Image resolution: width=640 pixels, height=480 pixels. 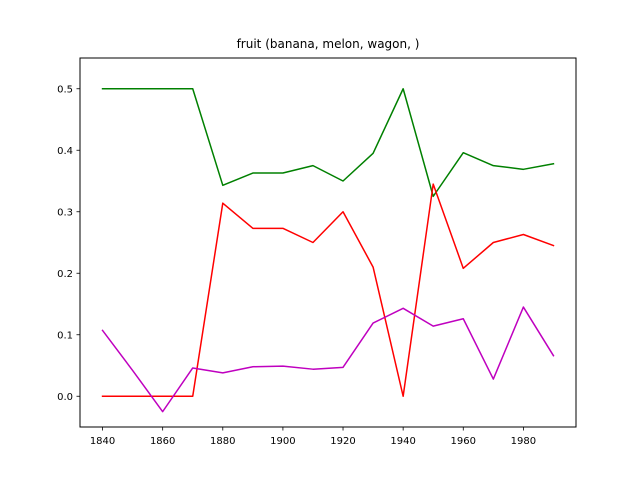 What do you see at coordinates (402, 441) in the screenshot?
I see `x-tick-label: 1940` at bounding box center [402, 441].